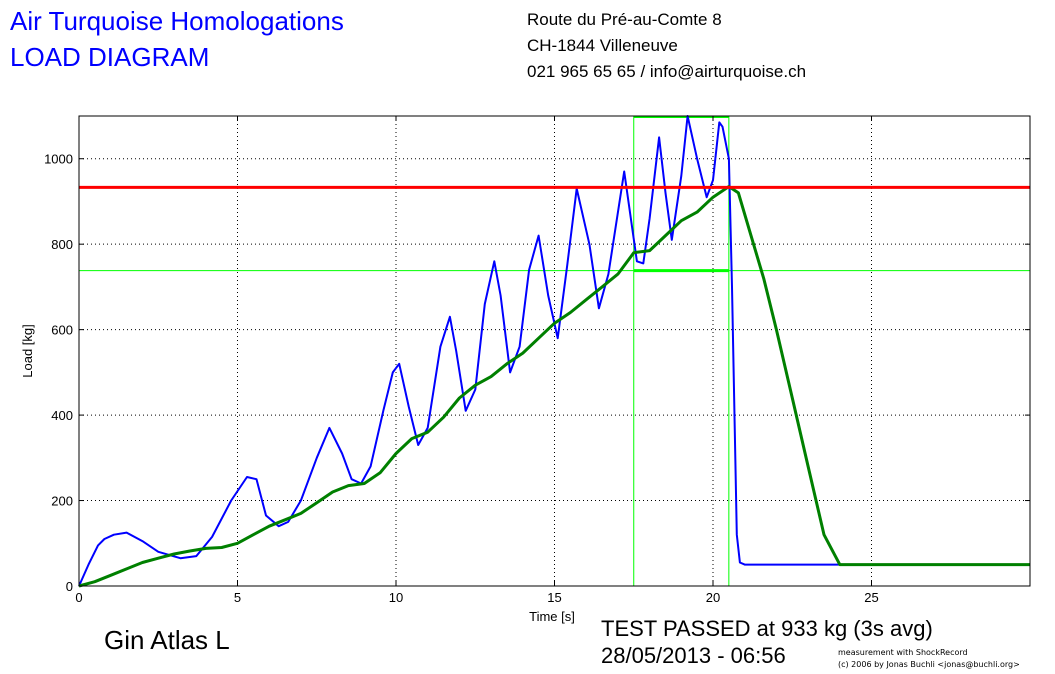 The height and width of the screenshot is (674, 1055). I want to click on address-line-1: Route du Pré-au-Comte 8, so click(624, 19).